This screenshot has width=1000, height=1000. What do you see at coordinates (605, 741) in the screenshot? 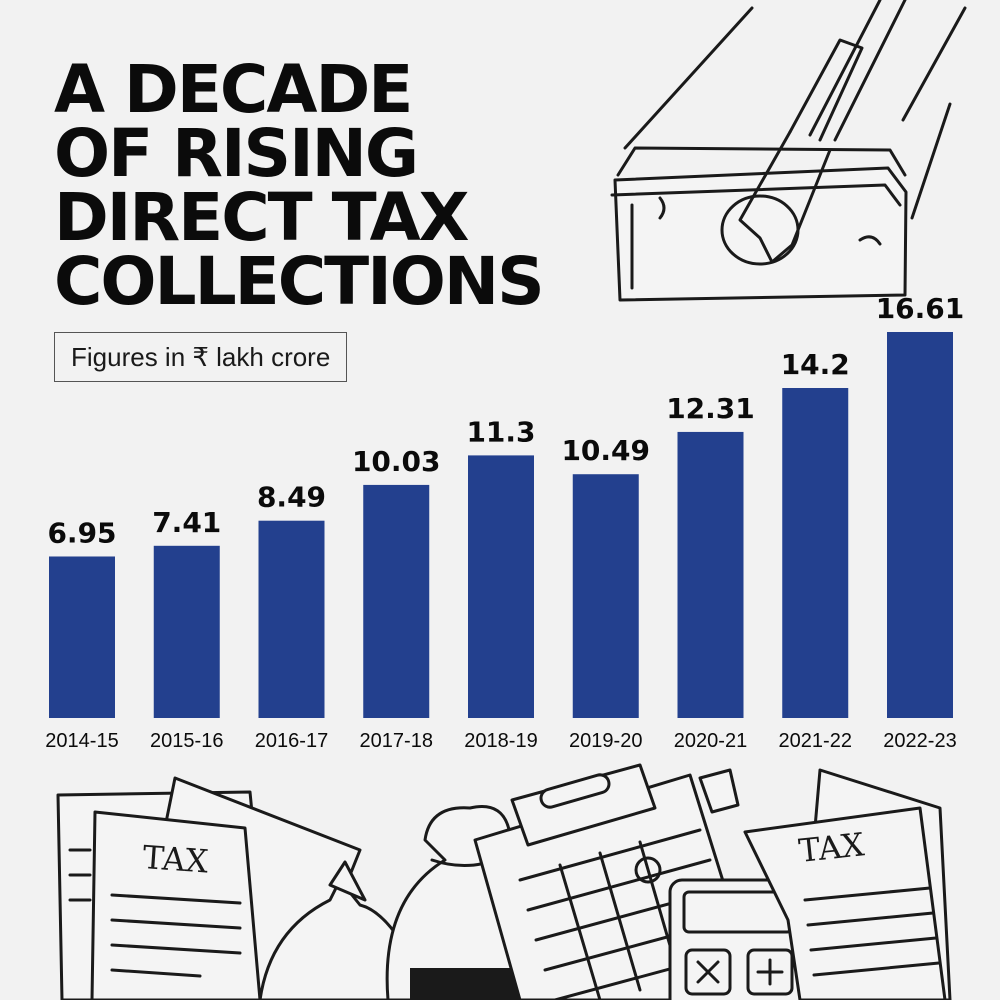
I see `x-tick-label-2019-20: 2019-20` at bounding box center [605, 741].